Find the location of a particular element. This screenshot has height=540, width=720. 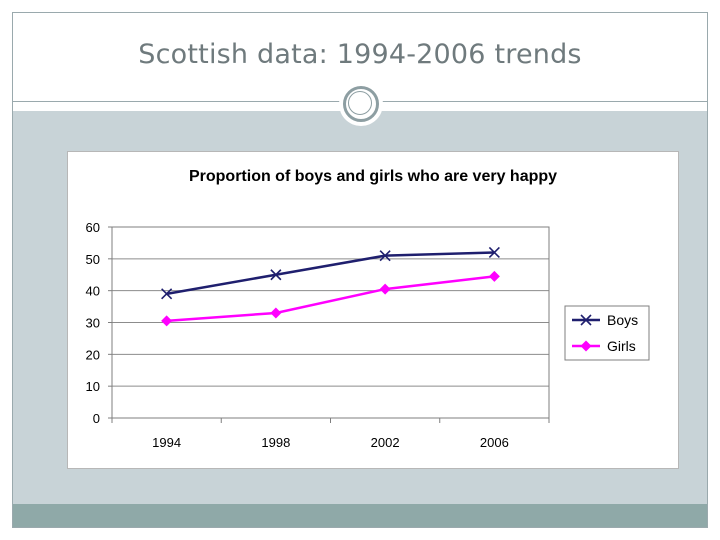

circle-ornament-icon is located at coordinates (361, 104).